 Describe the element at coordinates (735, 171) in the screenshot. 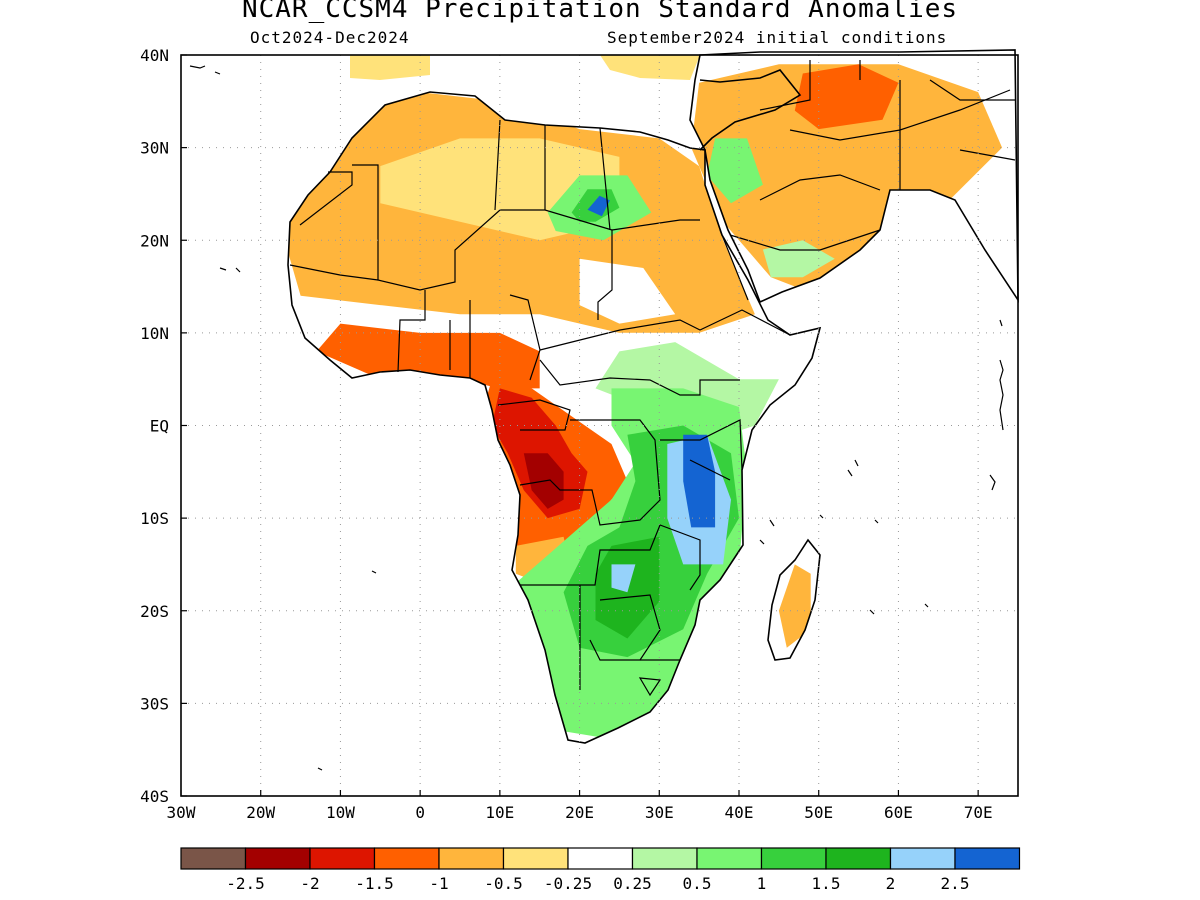

I see `anomaly-arabia-wet` at that location.